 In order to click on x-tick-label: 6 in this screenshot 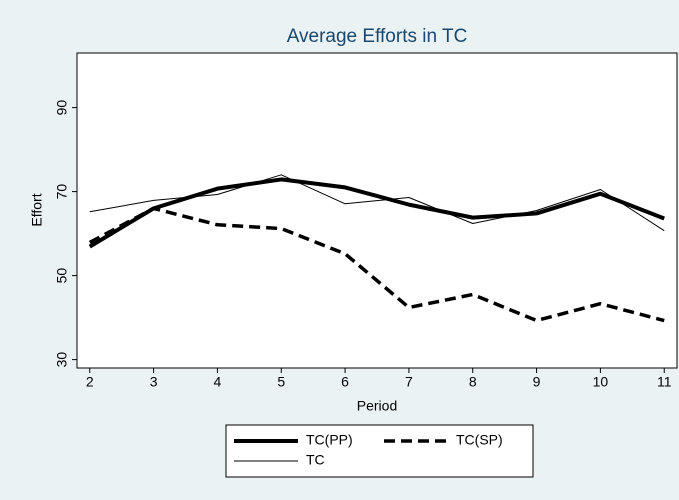, I will do `click(345, 382)`.